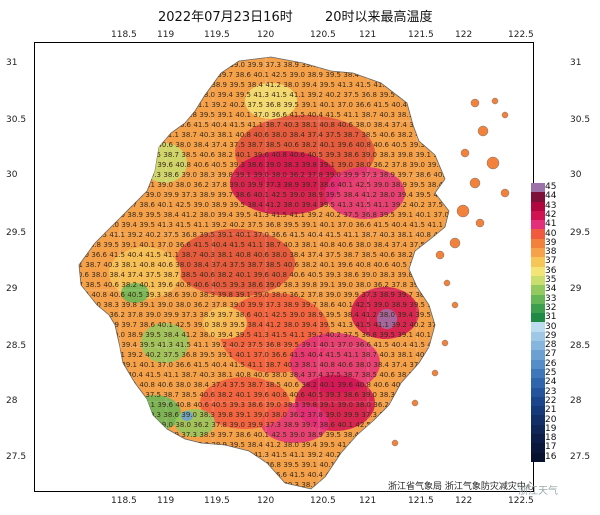  I want to click on lon-tick-bottom: 122.5, so click(521, 501).